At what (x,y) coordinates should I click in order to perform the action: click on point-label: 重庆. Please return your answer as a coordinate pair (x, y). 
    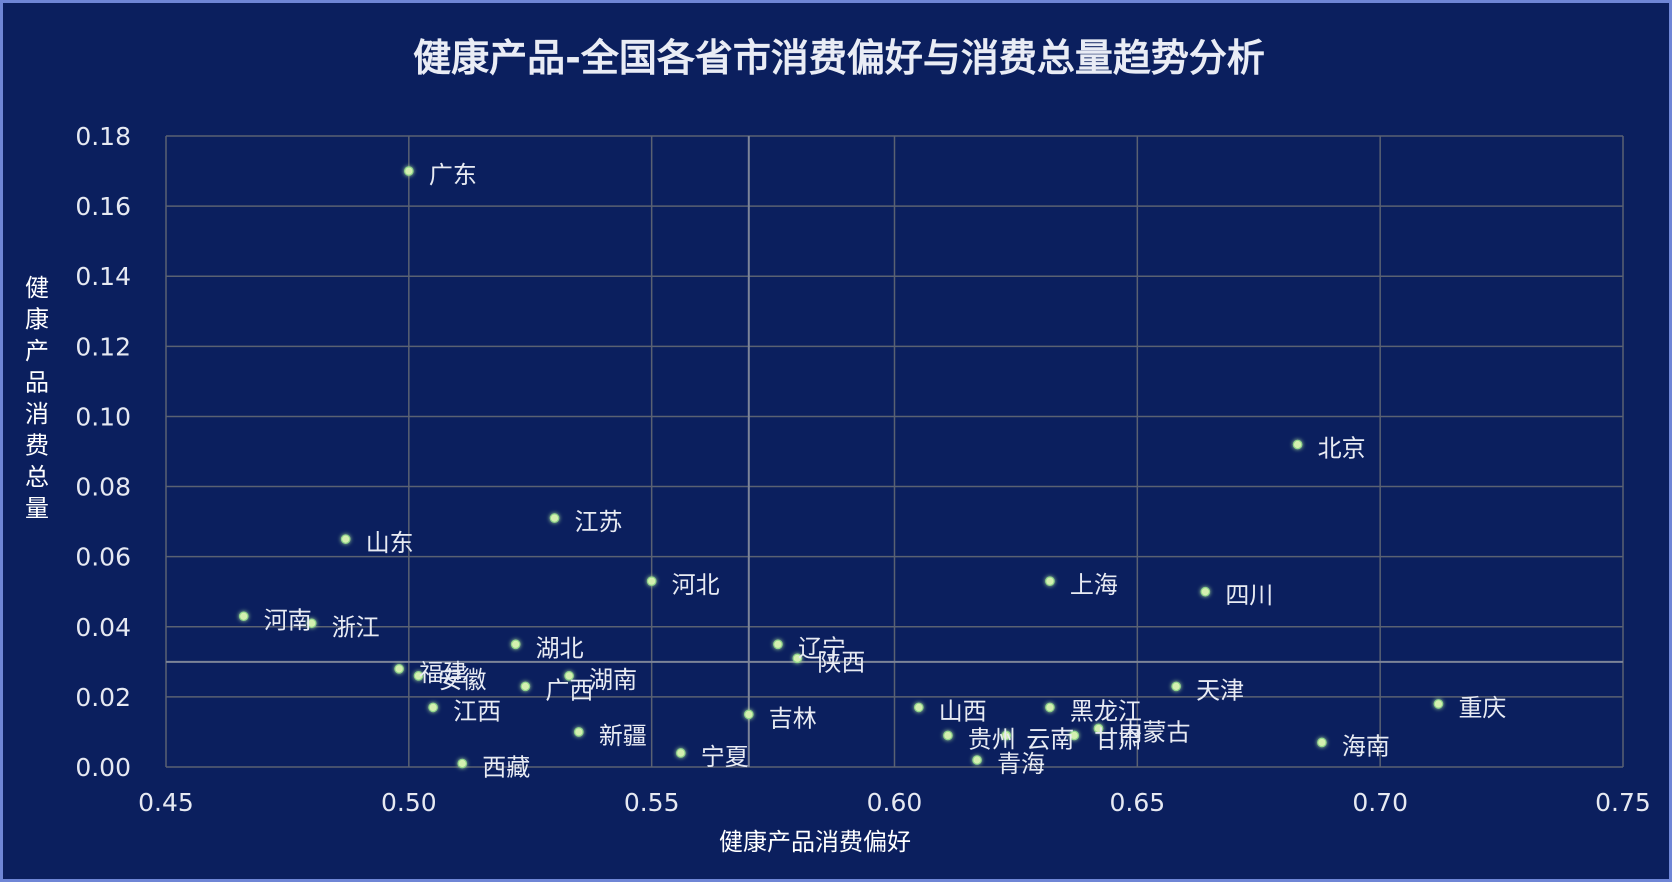
    Looking at the image, I should click on (1482, 708).